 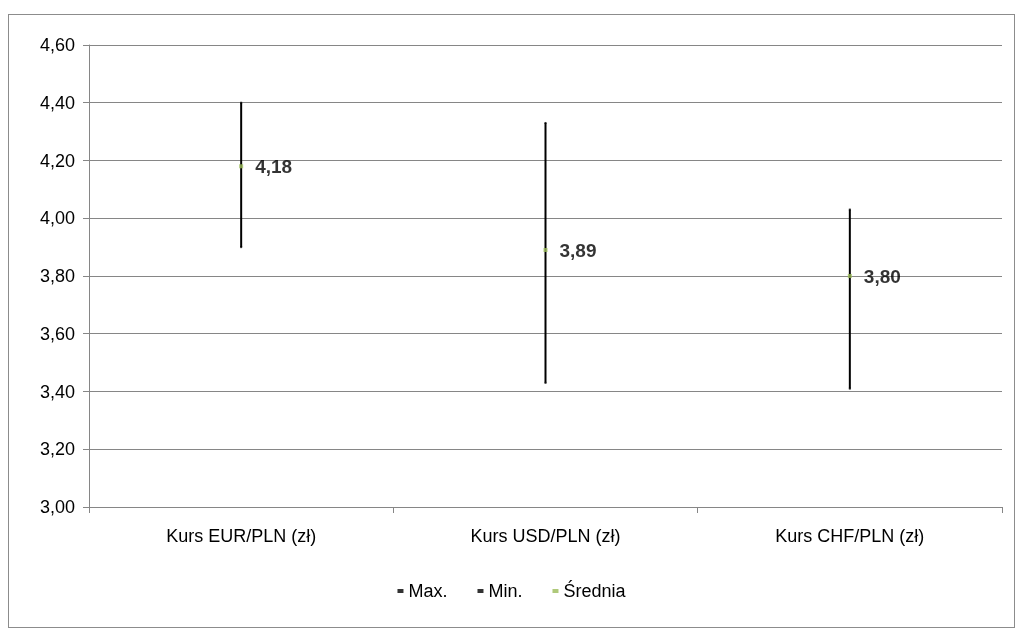 I want to click on y-tick-label: 4,00, so click(x=57, y=218).